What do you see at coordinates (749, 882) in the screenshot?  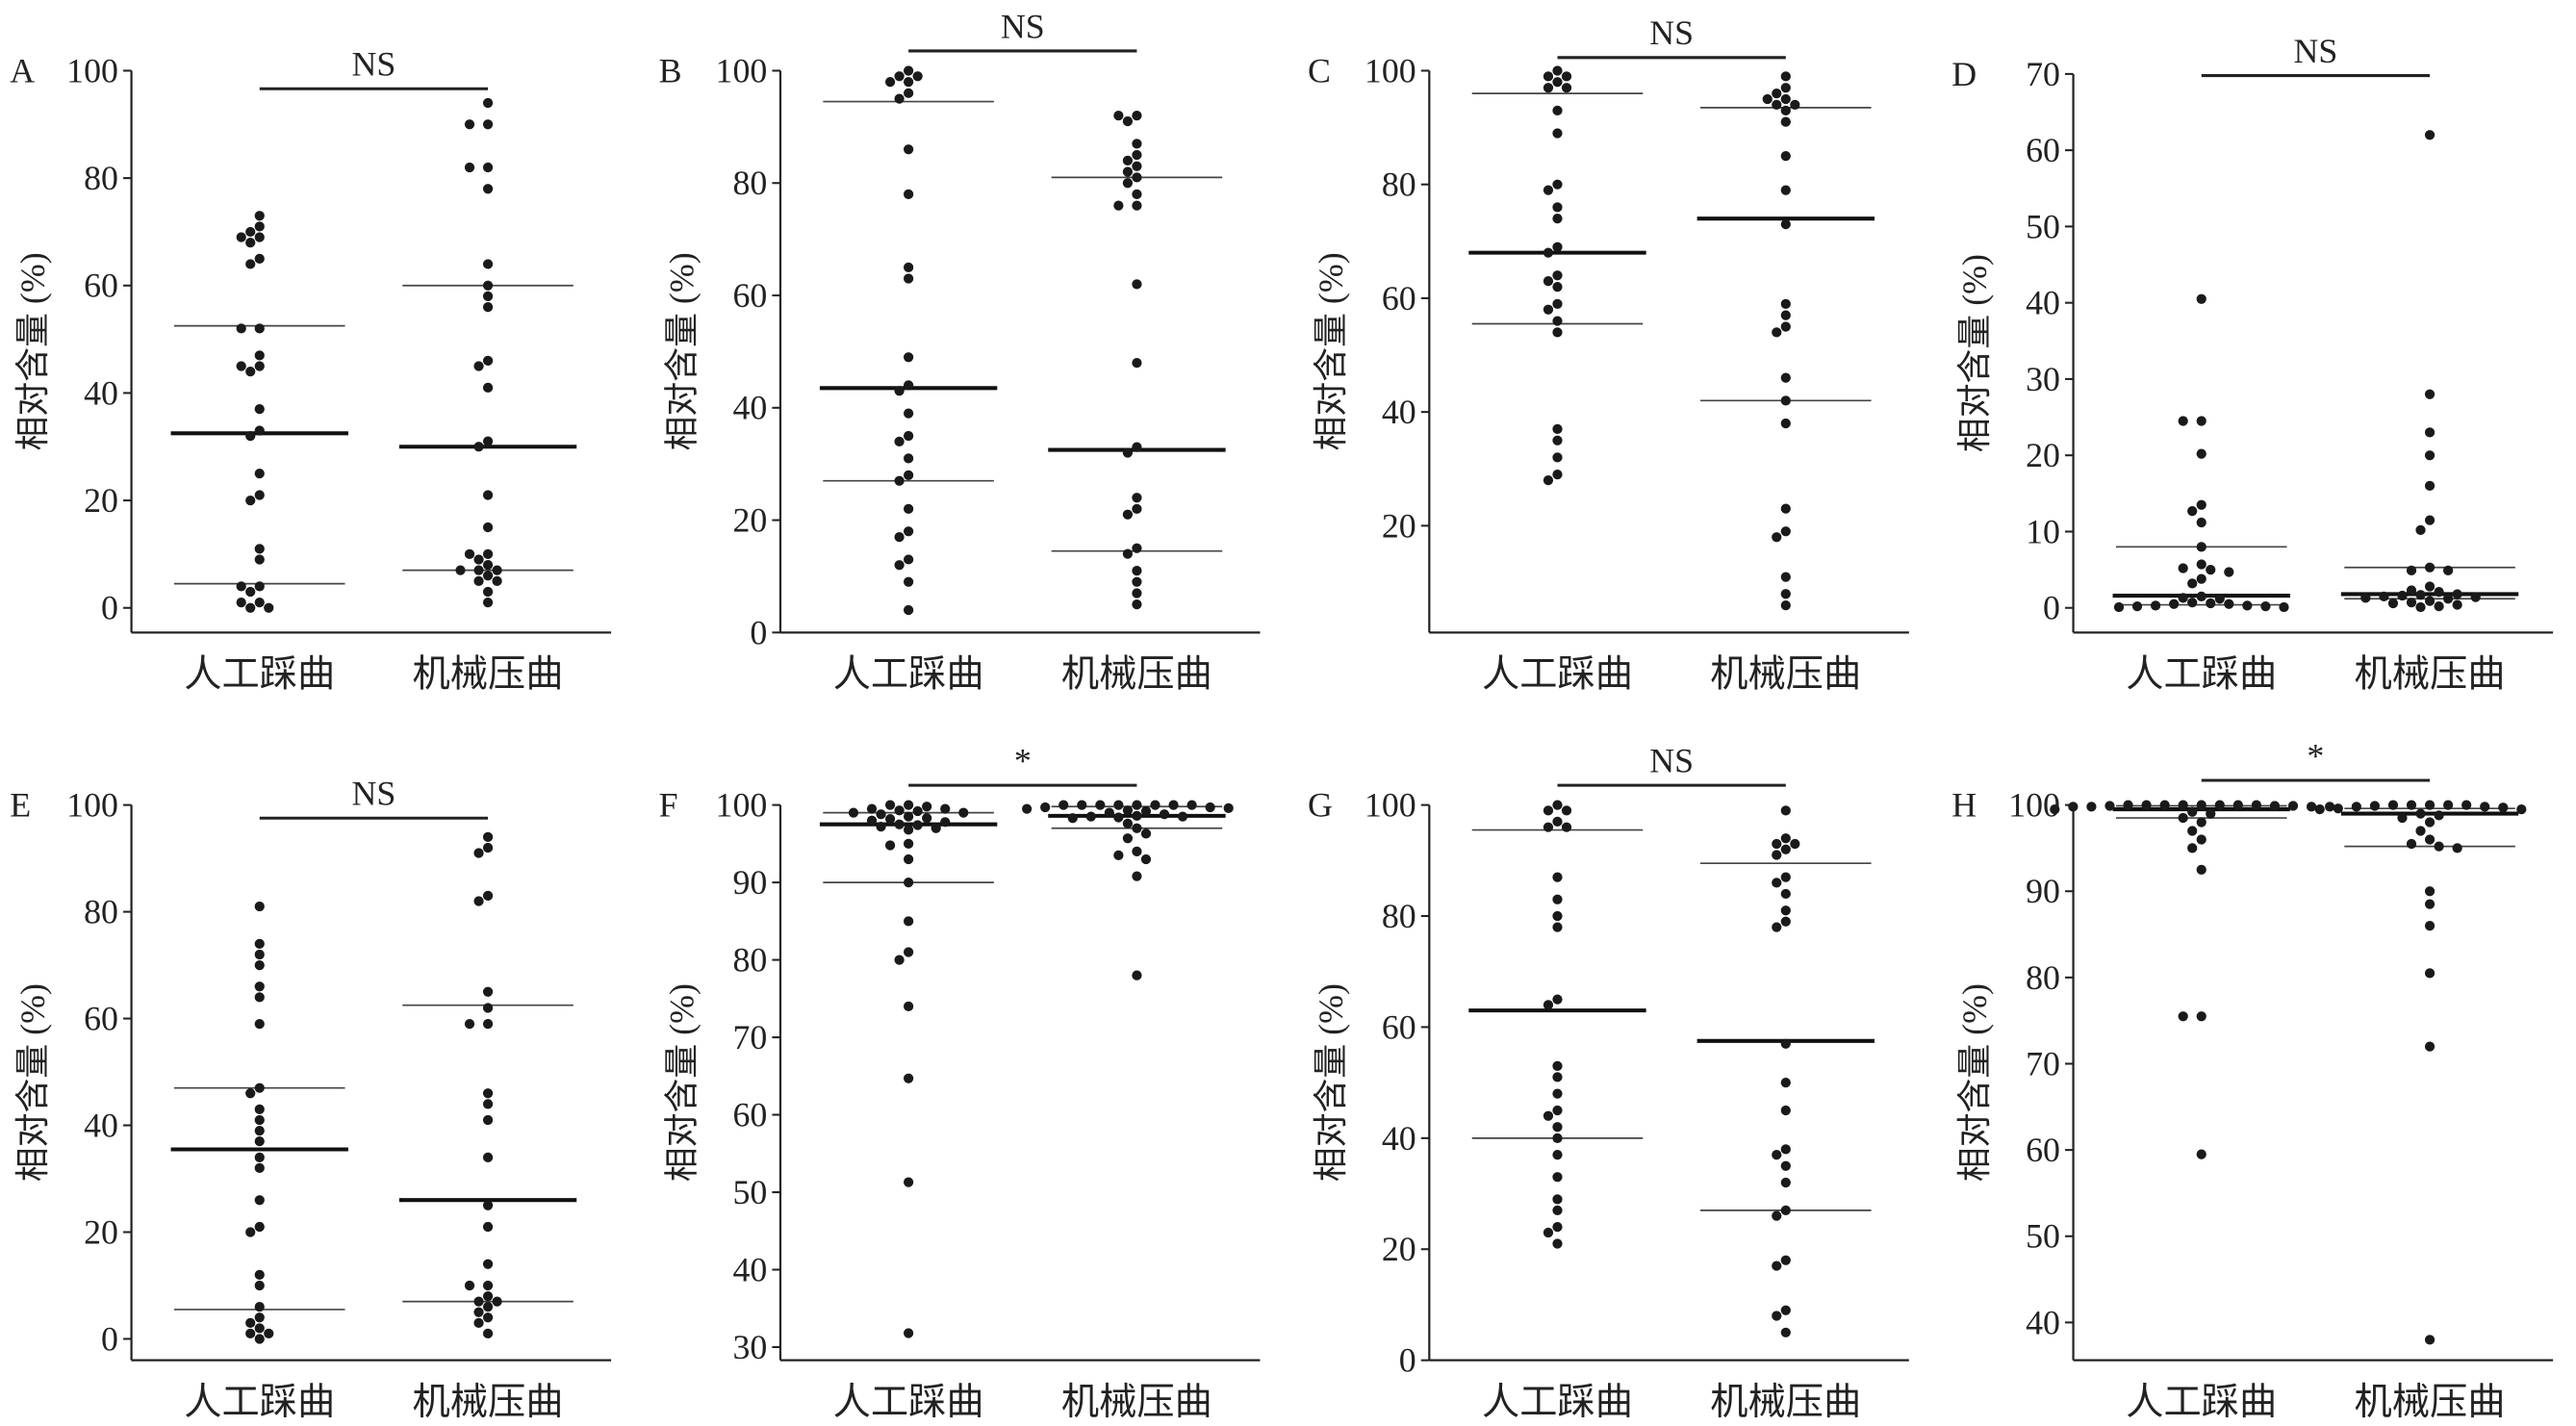 I see `y-tick-label: 90` at bounding box center [749, 882].